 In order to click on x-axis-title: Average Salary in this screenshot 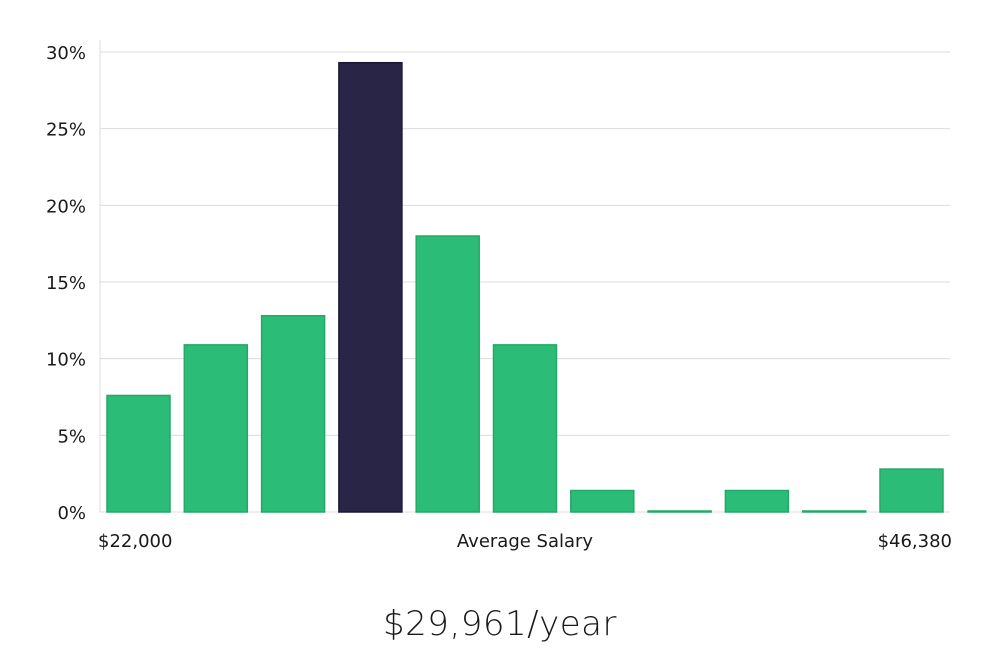, I will do `click(525, 541)`.